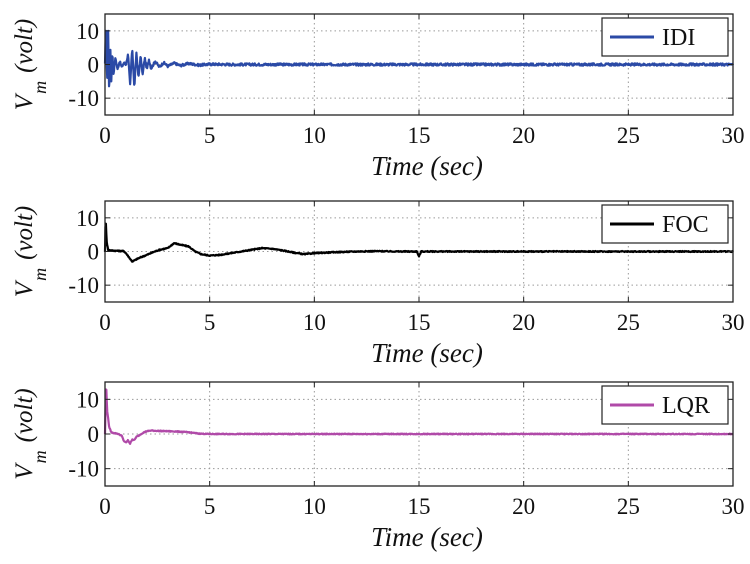  What do you see at coordinates (419, 58) in the screenshot?
I see `series-line-idi` at bounding box center [419, 58].